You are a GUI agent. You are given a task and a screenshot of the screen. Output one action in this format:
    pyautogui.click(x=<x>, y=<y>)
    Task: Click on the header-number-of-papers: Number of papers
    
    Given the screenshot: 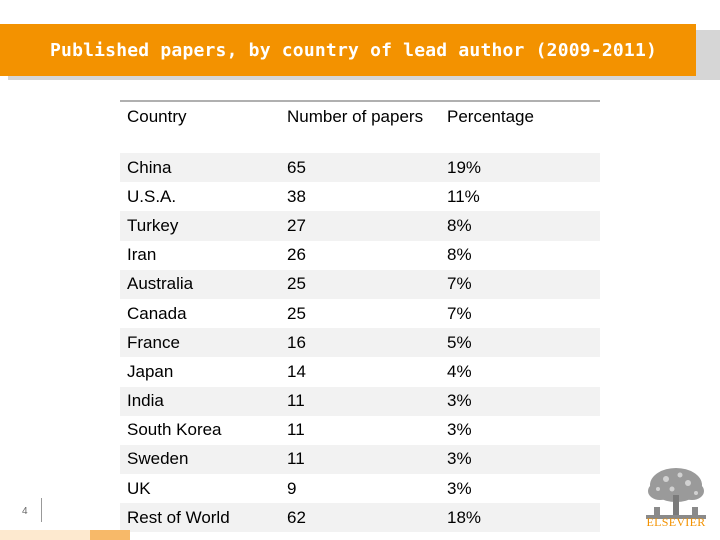 What is the action you would take?
    pyautogui.click(x=360, y=126)
    